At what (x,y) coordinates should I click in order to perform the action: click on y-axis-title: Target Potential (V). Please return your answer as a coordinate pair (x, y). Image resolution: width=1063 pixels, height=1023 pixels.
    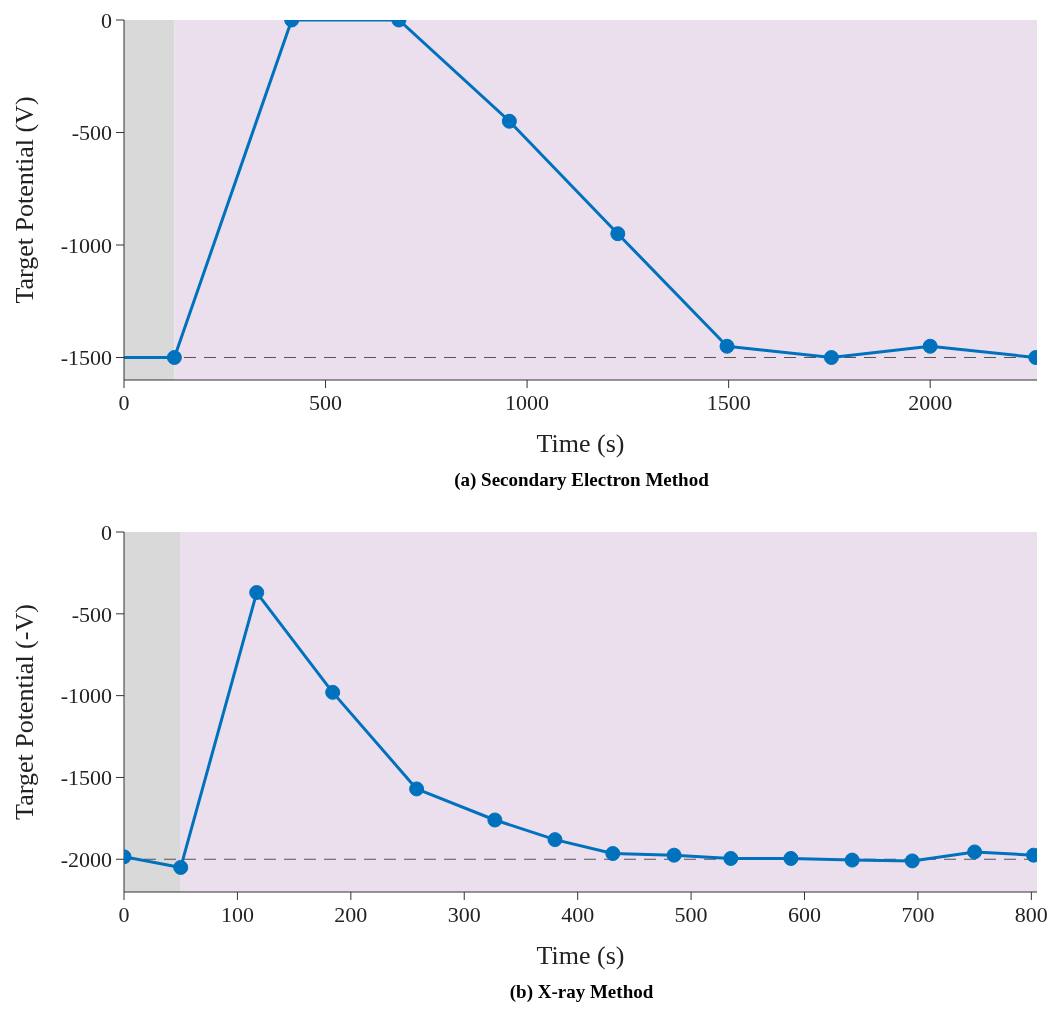
    Looking at the image, I should click on (25, 200).